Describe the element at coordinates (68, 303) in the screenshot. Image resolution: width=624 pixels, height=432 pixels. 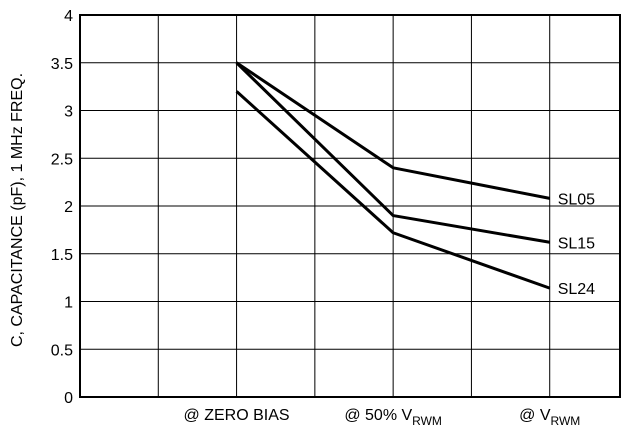
I see `y-tick-label: 1` at that location.